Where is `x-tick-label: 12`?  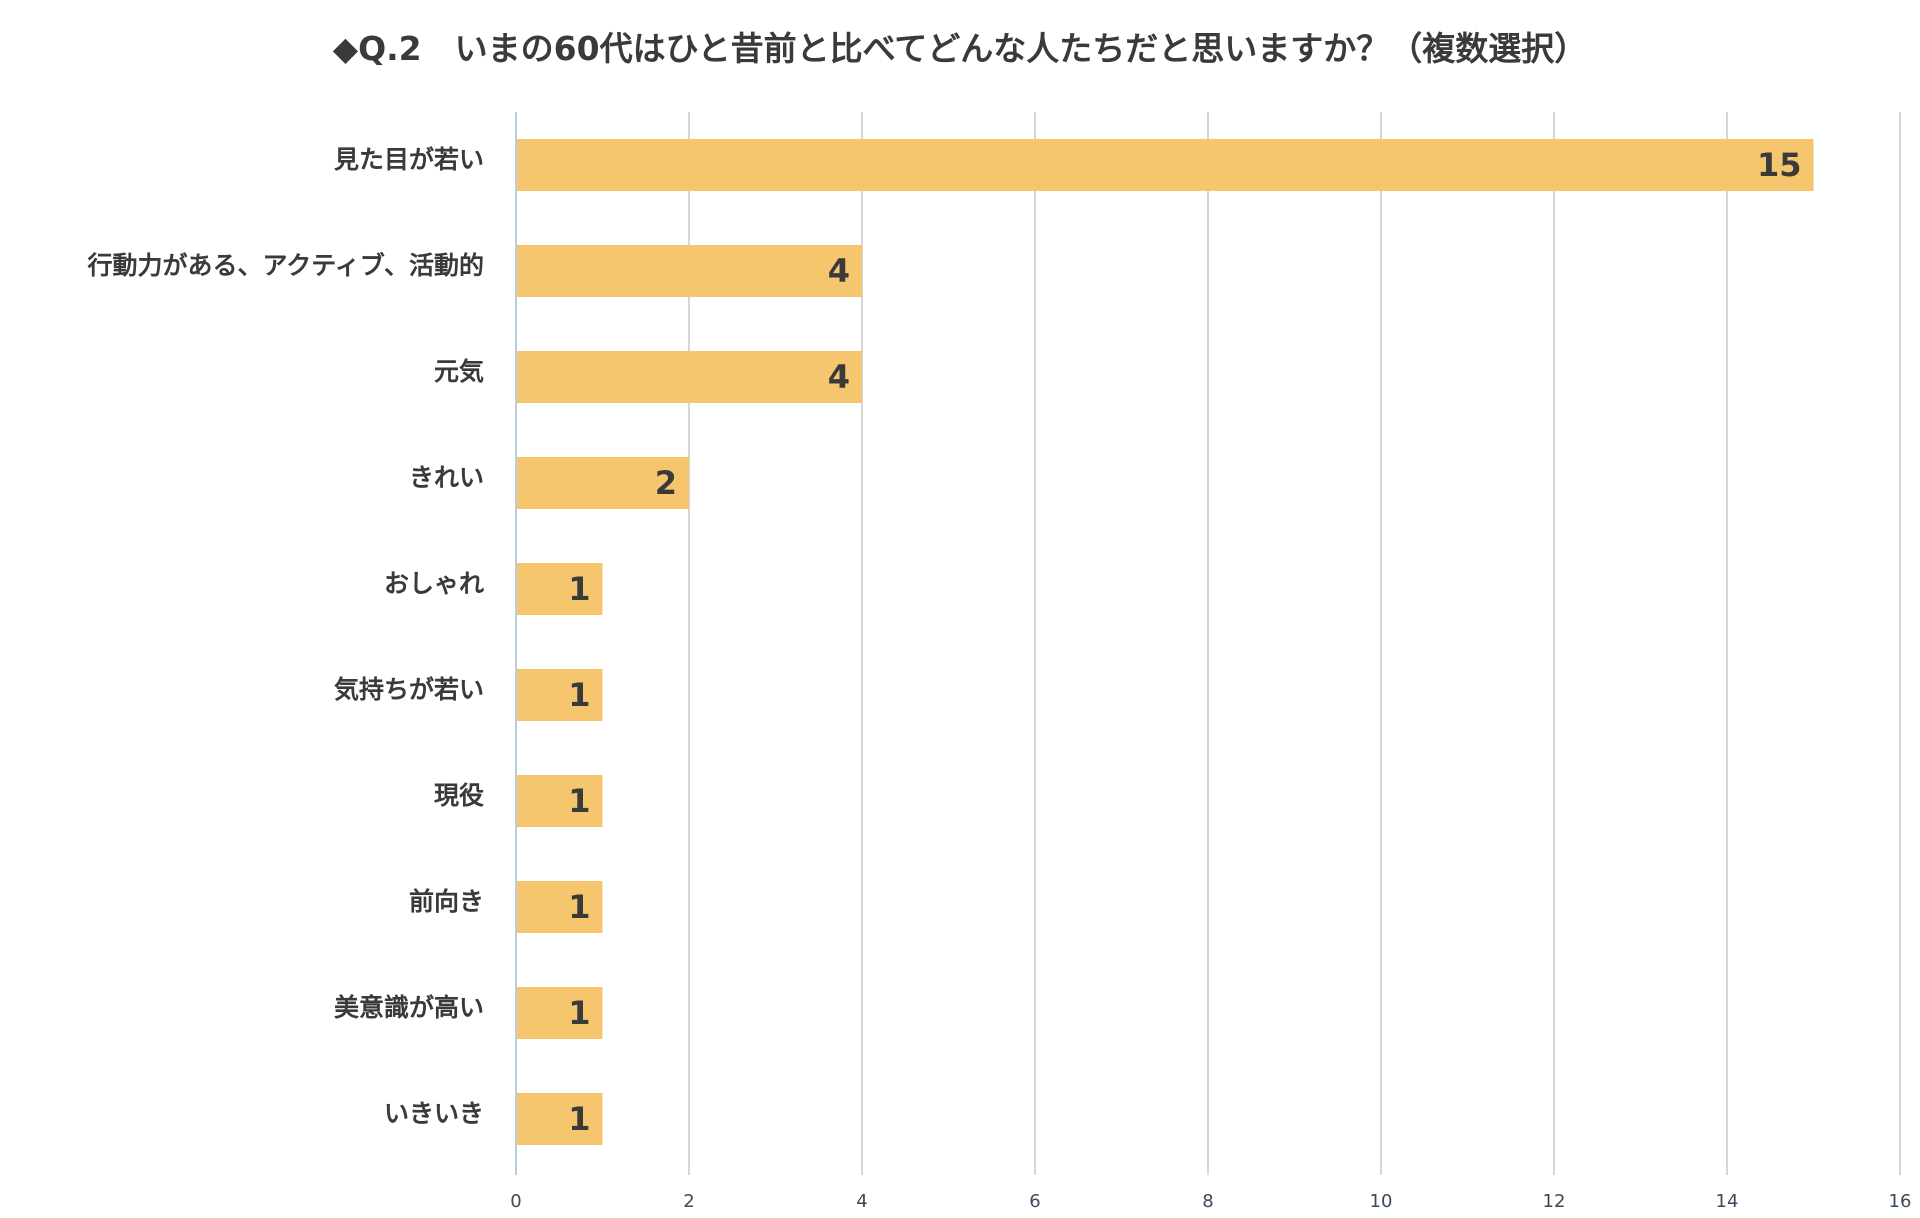
x-tick-label: 12 is located at coordinates (1554, 1201).